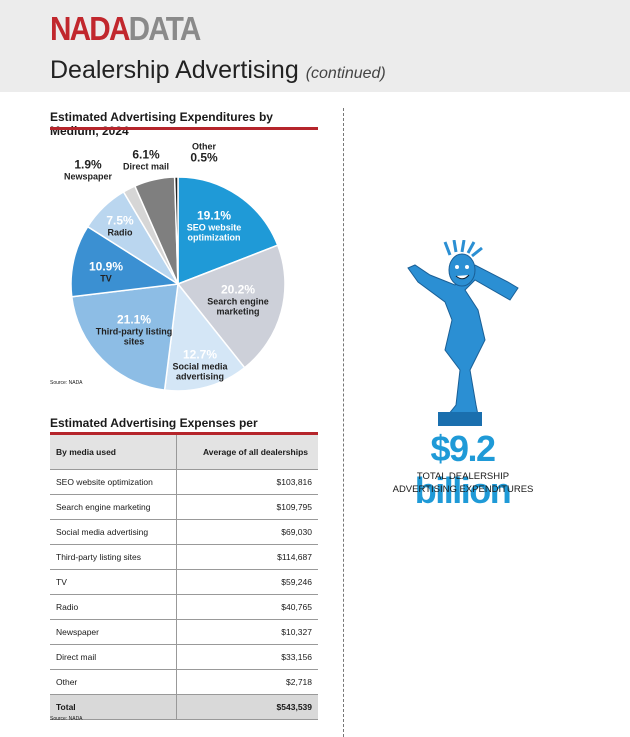  Describe the element at coordinates (247, 632) in the screenshot. I see `table-cell: $10,327` at that location.